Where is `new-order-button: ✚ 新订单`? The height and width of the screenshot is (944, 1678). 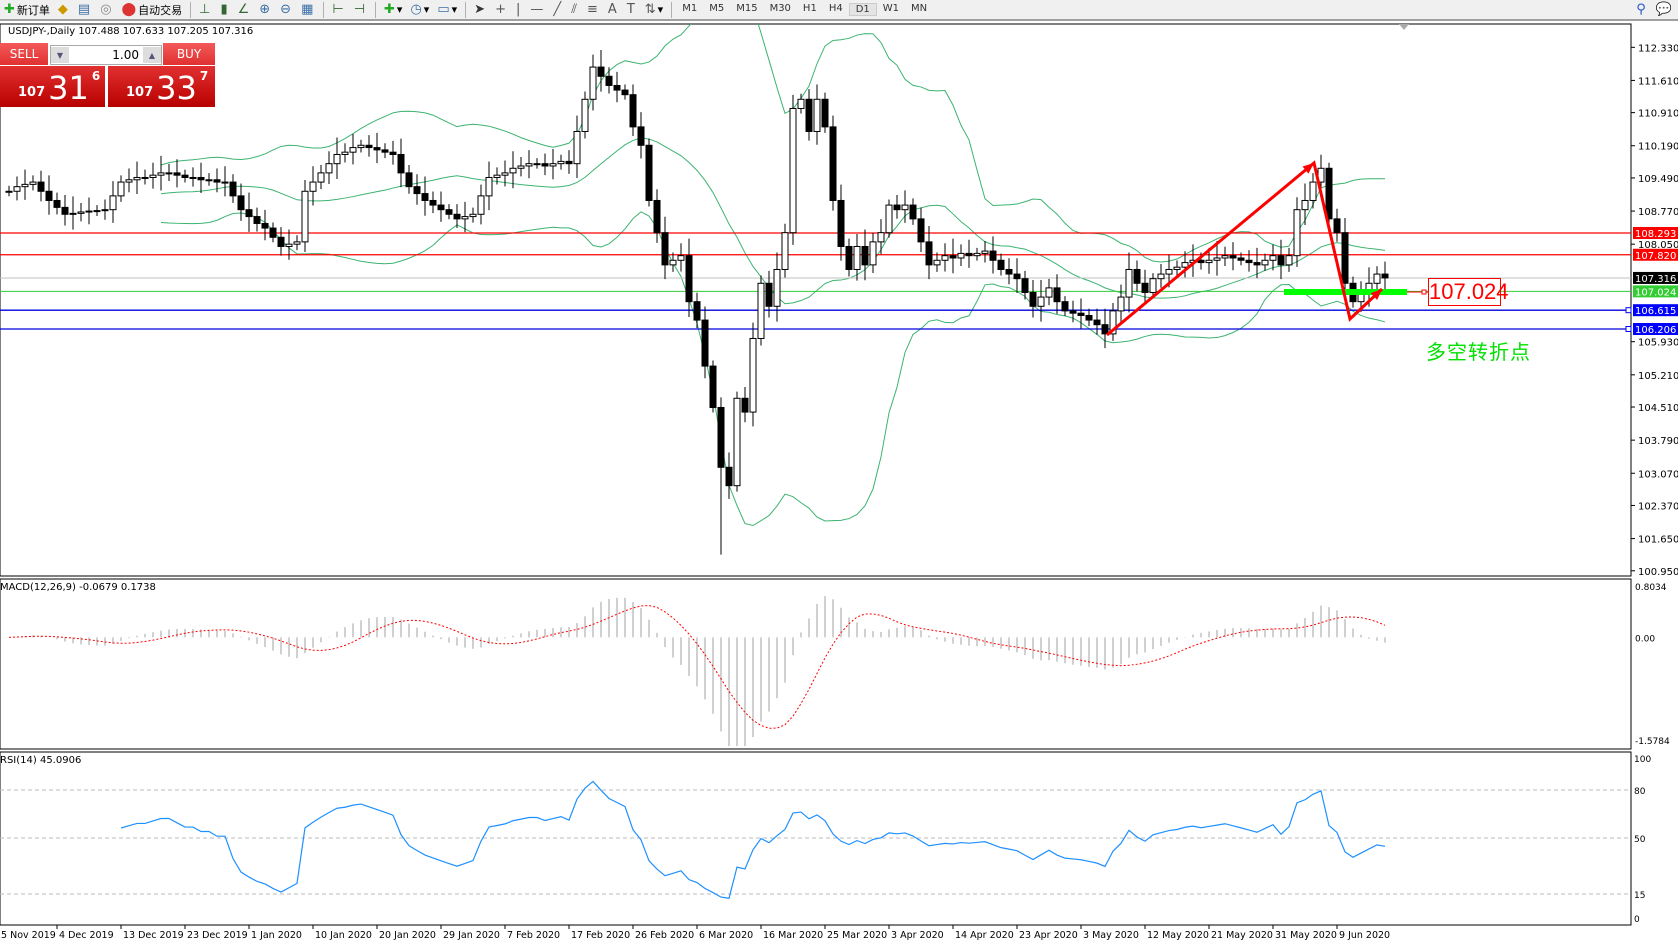 new-order-button: ✚ 新订单 is located at coordinates (27, 9).